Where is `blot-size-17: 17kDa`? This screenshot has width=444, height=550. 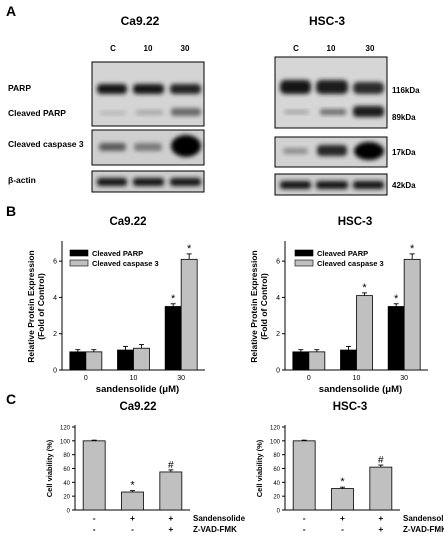 blot-size-17: 17kDa is located at coordinates (404, 152).